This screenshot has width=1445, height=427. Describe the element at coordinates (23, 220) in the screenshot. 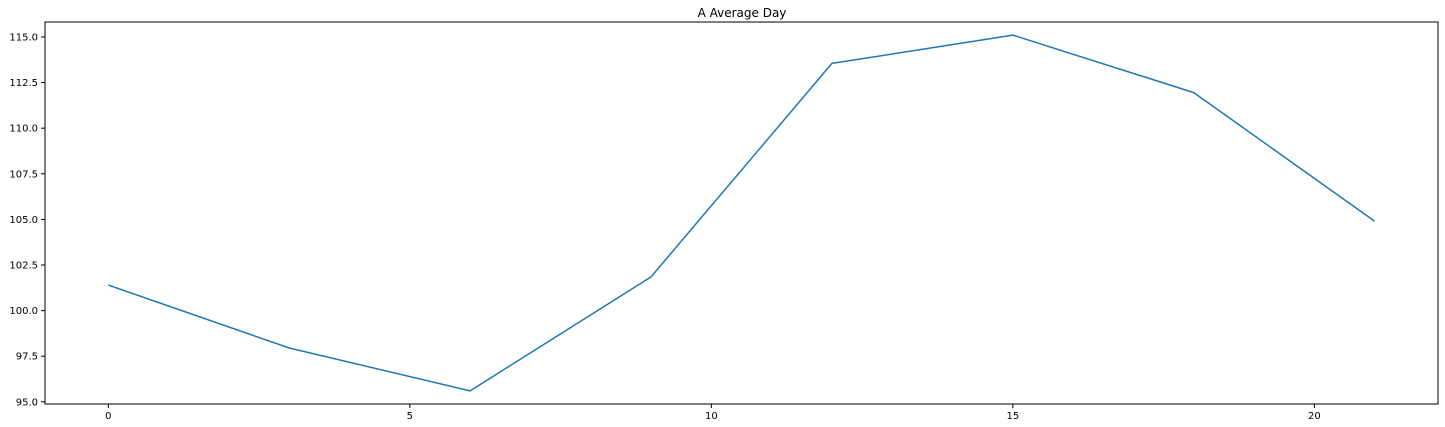

I see `y-tick-label: 105.0` at that location.